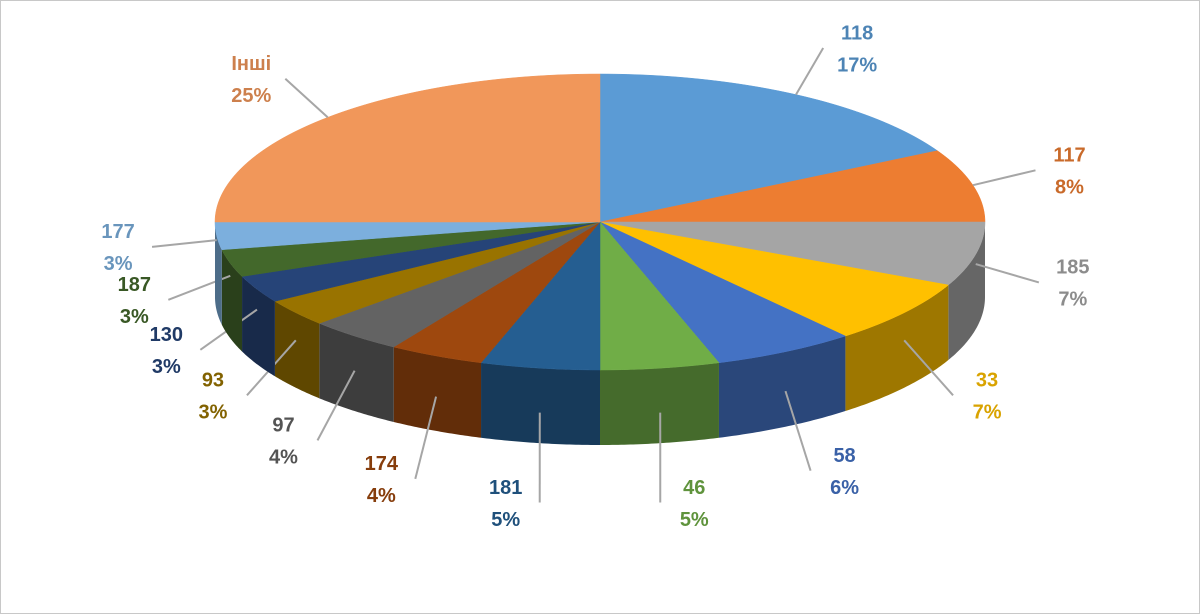  Describe the element at coordinates (694, 488) in the screenshot. I see `data-label-category: 46` at that location.